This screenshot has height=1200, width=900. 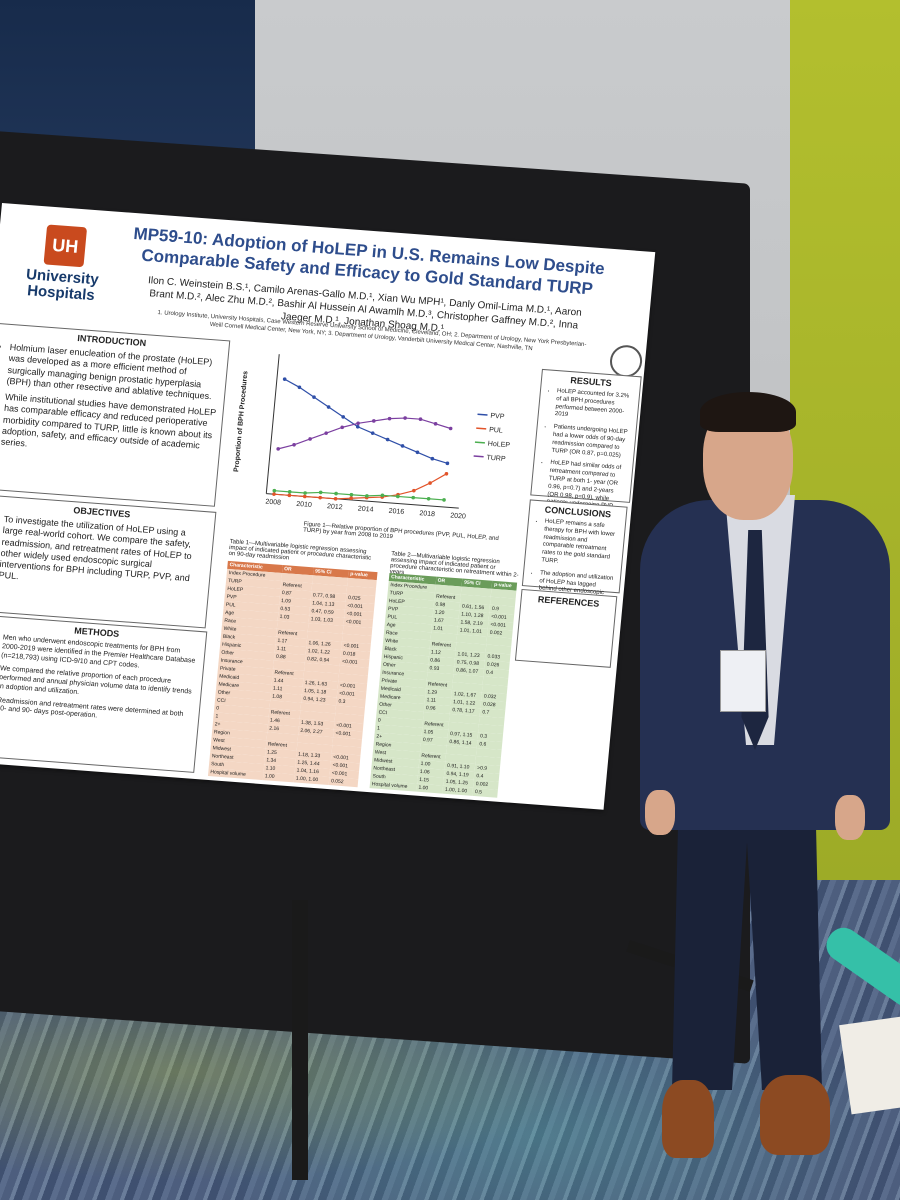 What do you see at coordinates (366, 510) in the screenshot?
I see `x-tick-label: 2014` at bounding box center [366, 510].